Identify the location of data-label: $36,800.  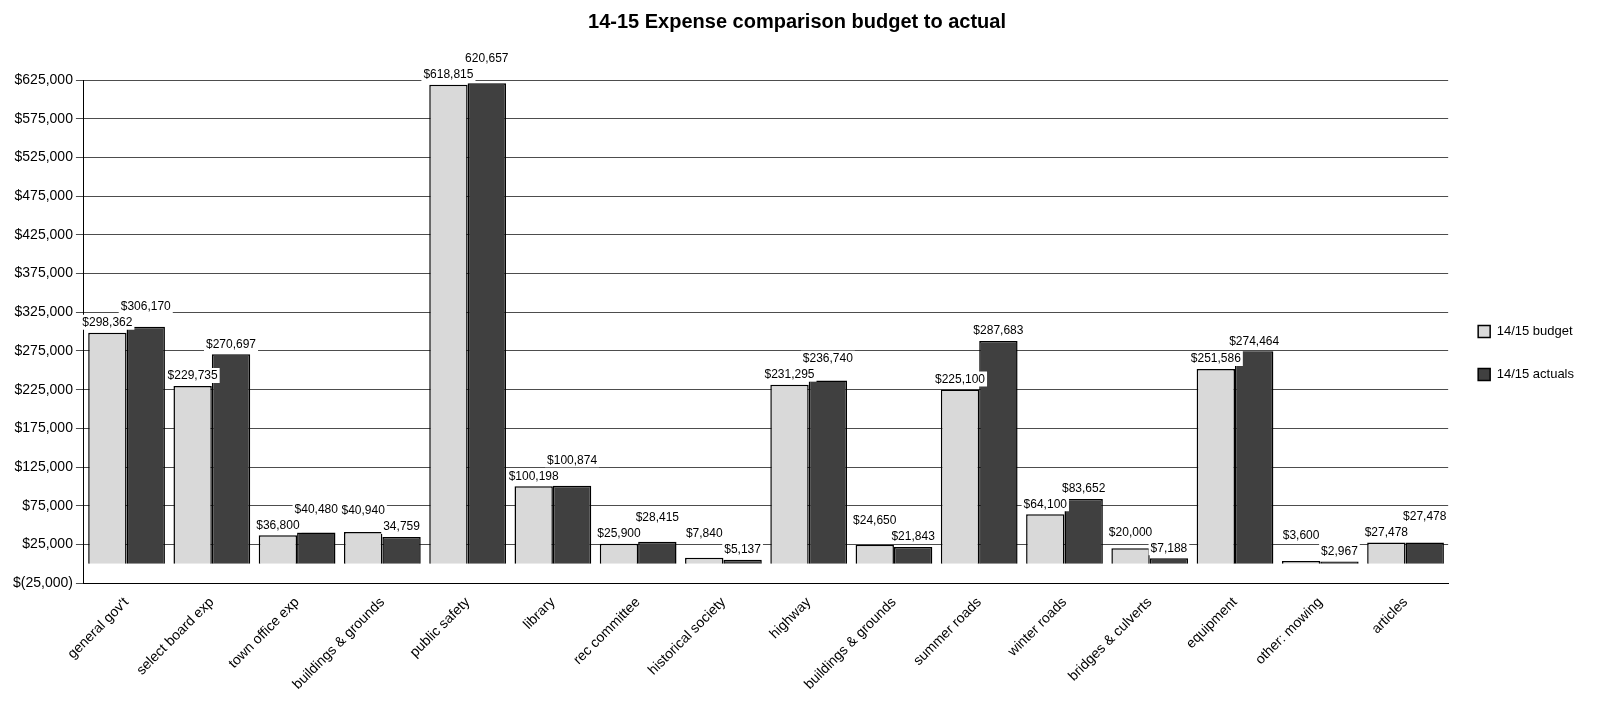
(278, 524).